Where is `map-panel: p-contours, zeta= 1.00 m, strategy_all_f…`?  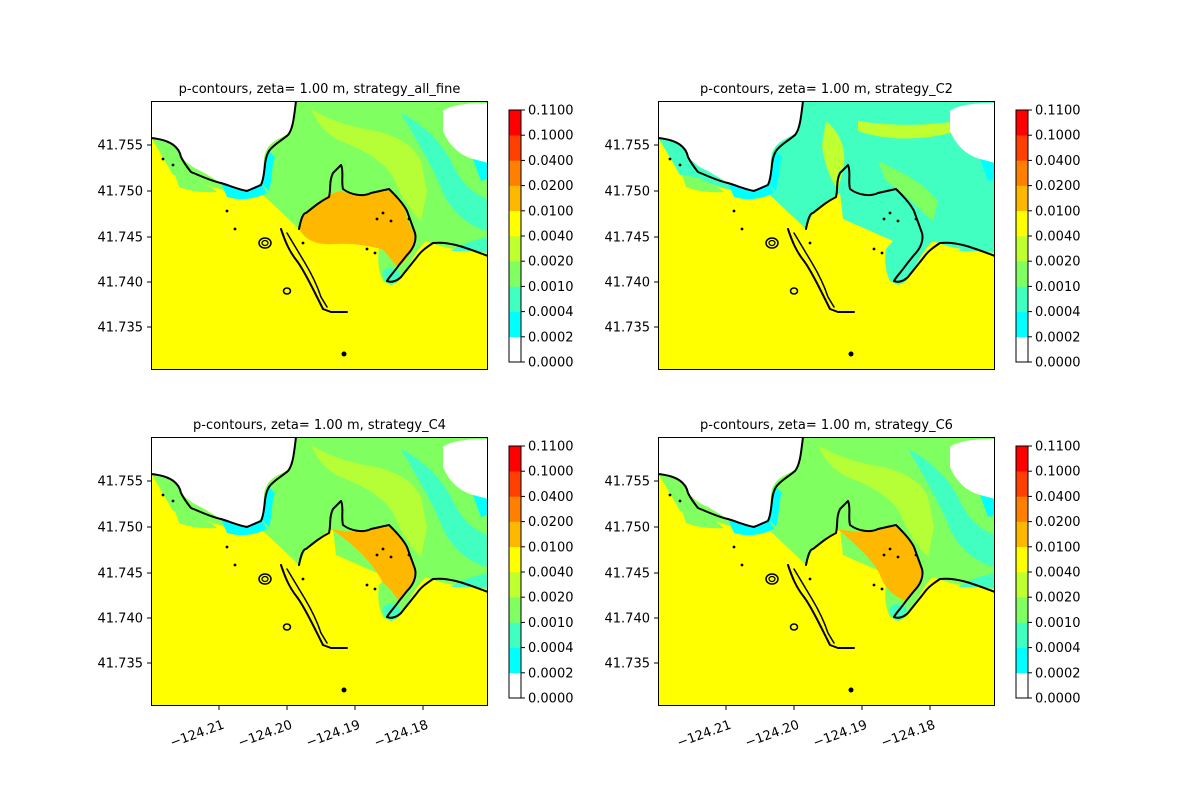
map-panel: p-contours, zeta= 1.00 m, strategy_all_f… is located at coordinates (336, 226).